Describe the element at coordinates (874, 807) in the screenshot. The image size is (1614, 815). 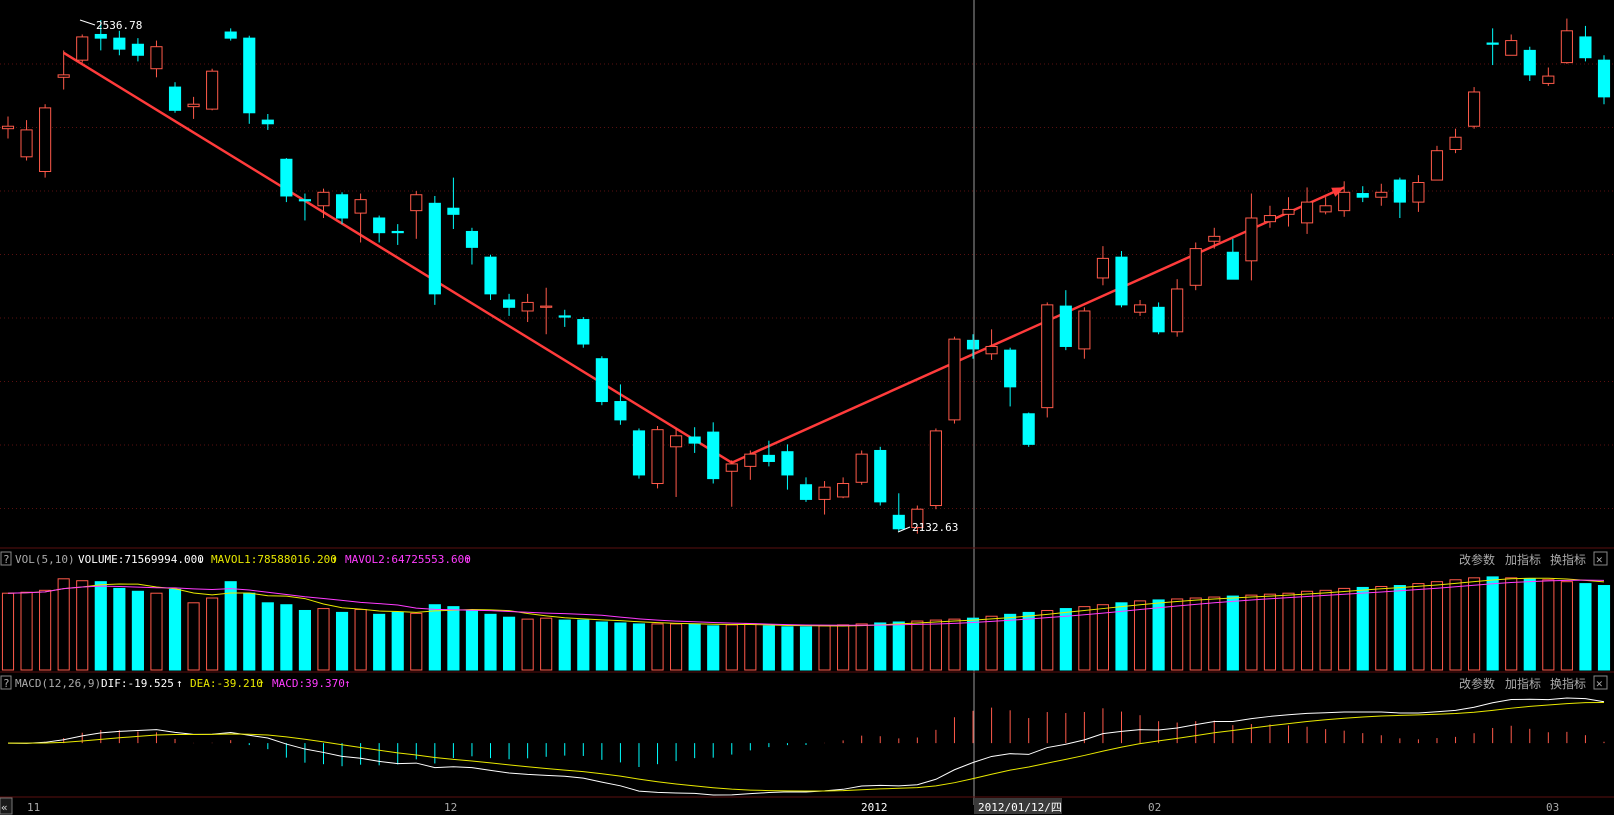
I see `x-axis-label-2012: 2012` at that location.